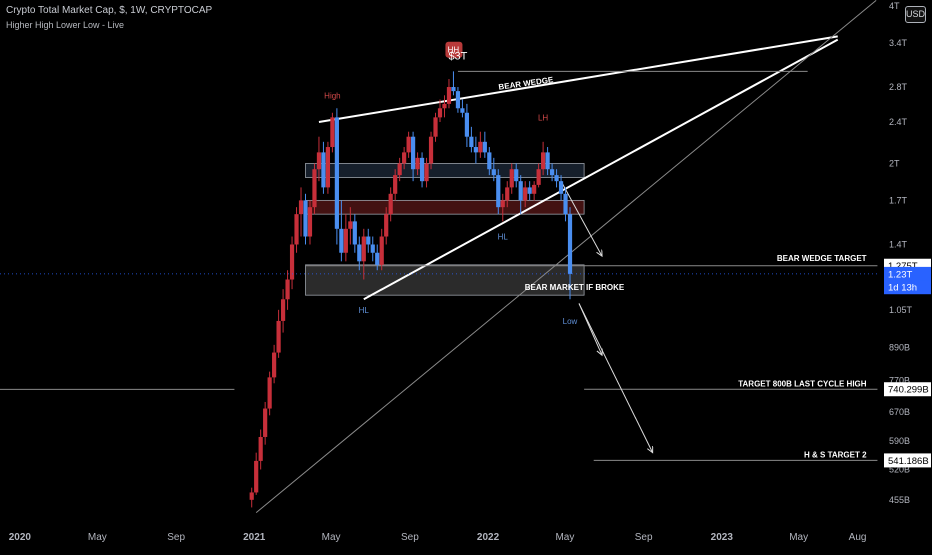  I want to click on trend-line, so click(578, 79).